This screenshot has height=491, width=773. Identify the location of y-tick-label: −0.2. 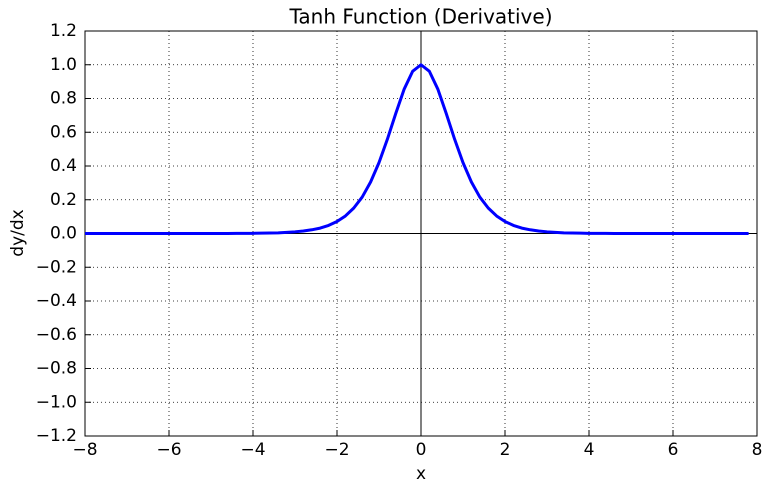
(56, 267).